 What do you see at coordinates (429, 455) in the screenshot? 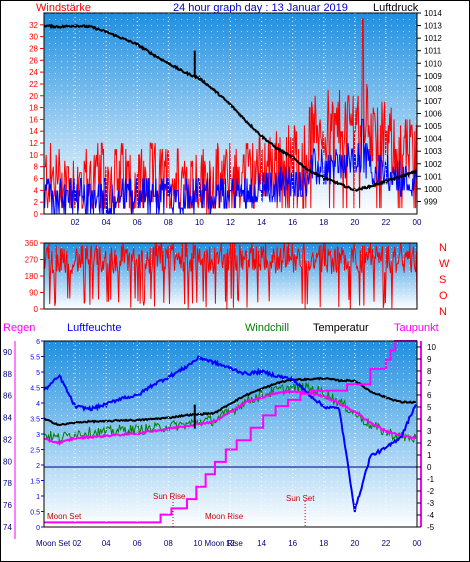
I see `temp-tick-label: 1` at bounding box center [429, 455].